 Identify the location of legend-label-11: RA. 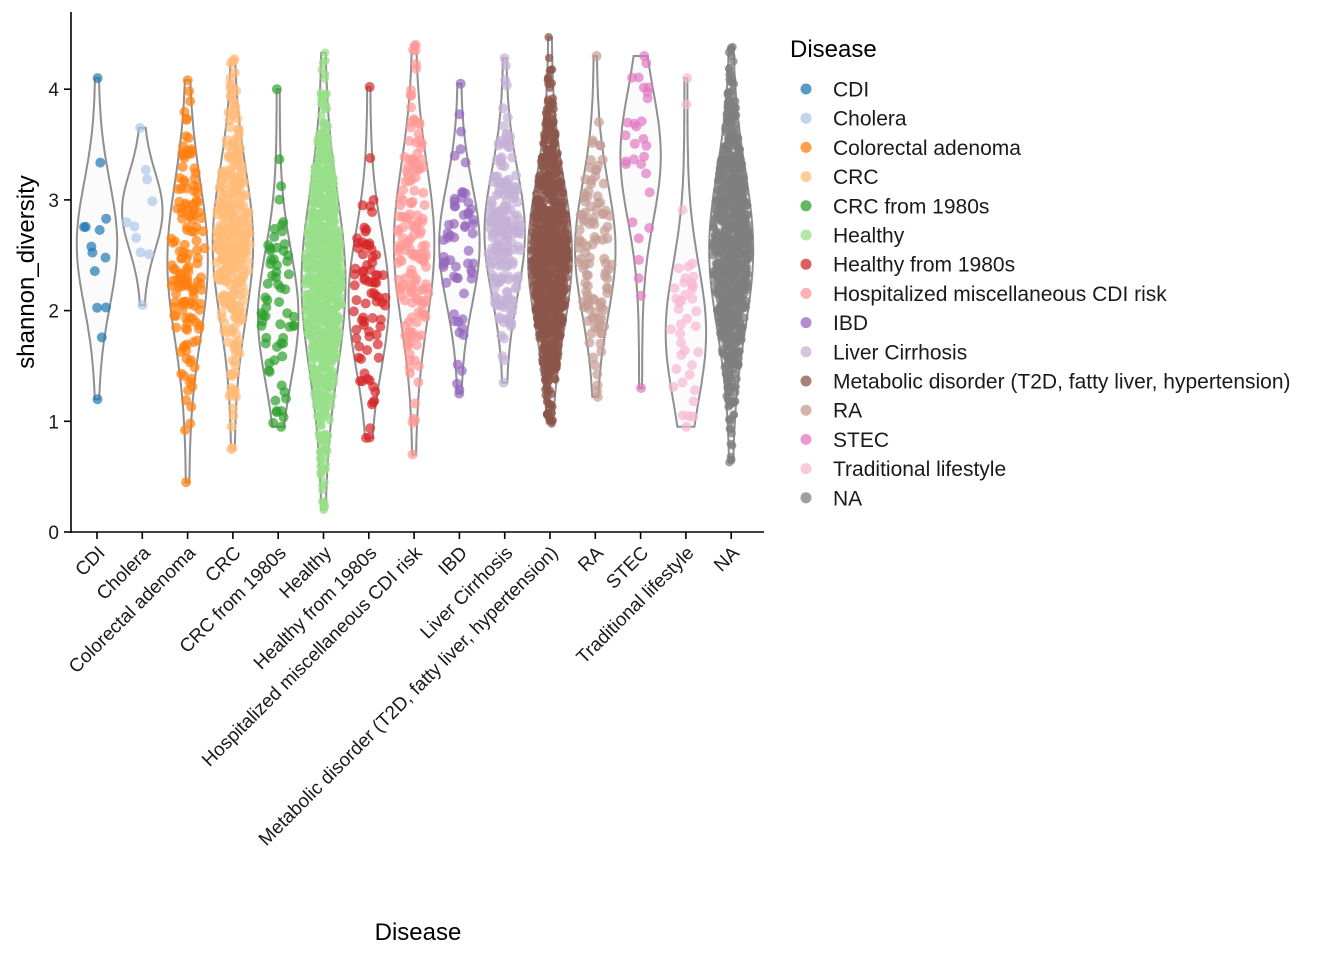
(847, 411).